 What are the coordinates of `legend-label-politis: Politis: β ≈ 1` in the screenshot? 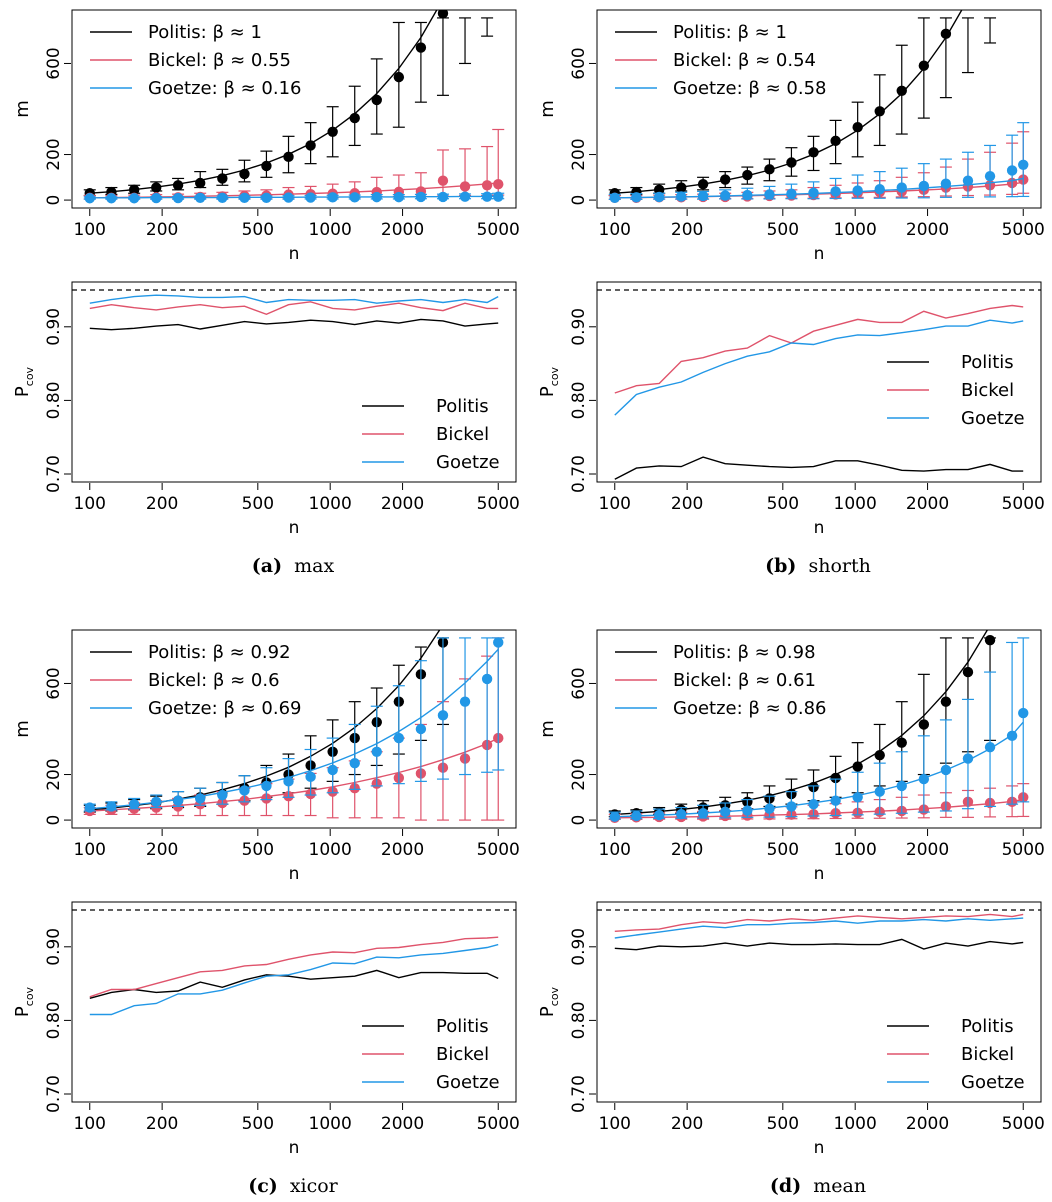 It's located at (730, 32).